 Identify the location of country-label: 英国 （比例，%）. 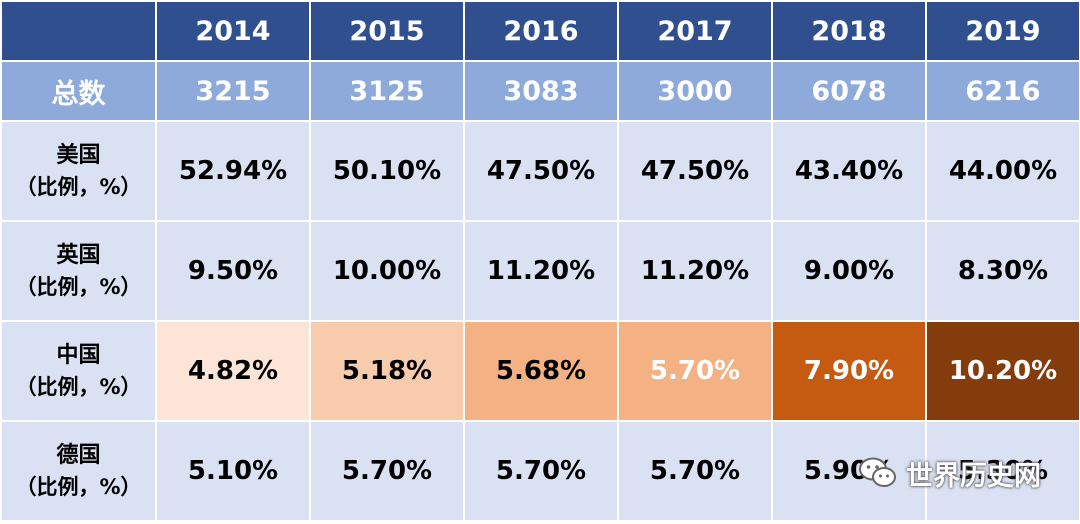
(78, 271).